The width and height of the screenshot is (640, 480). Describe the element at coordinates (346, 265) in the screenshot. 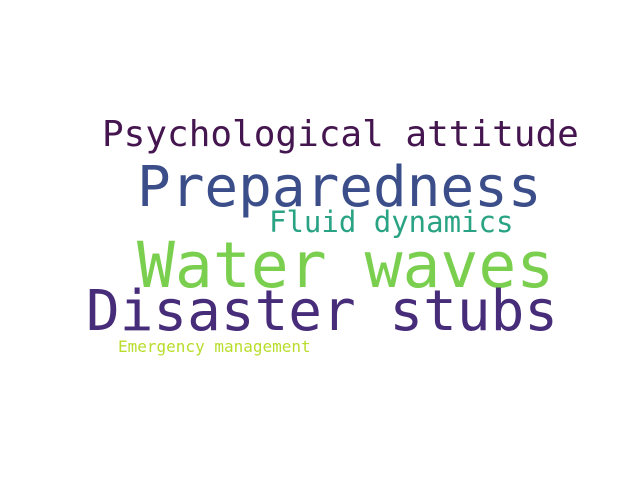

I see `word-water-waves: Water waves` at that location.